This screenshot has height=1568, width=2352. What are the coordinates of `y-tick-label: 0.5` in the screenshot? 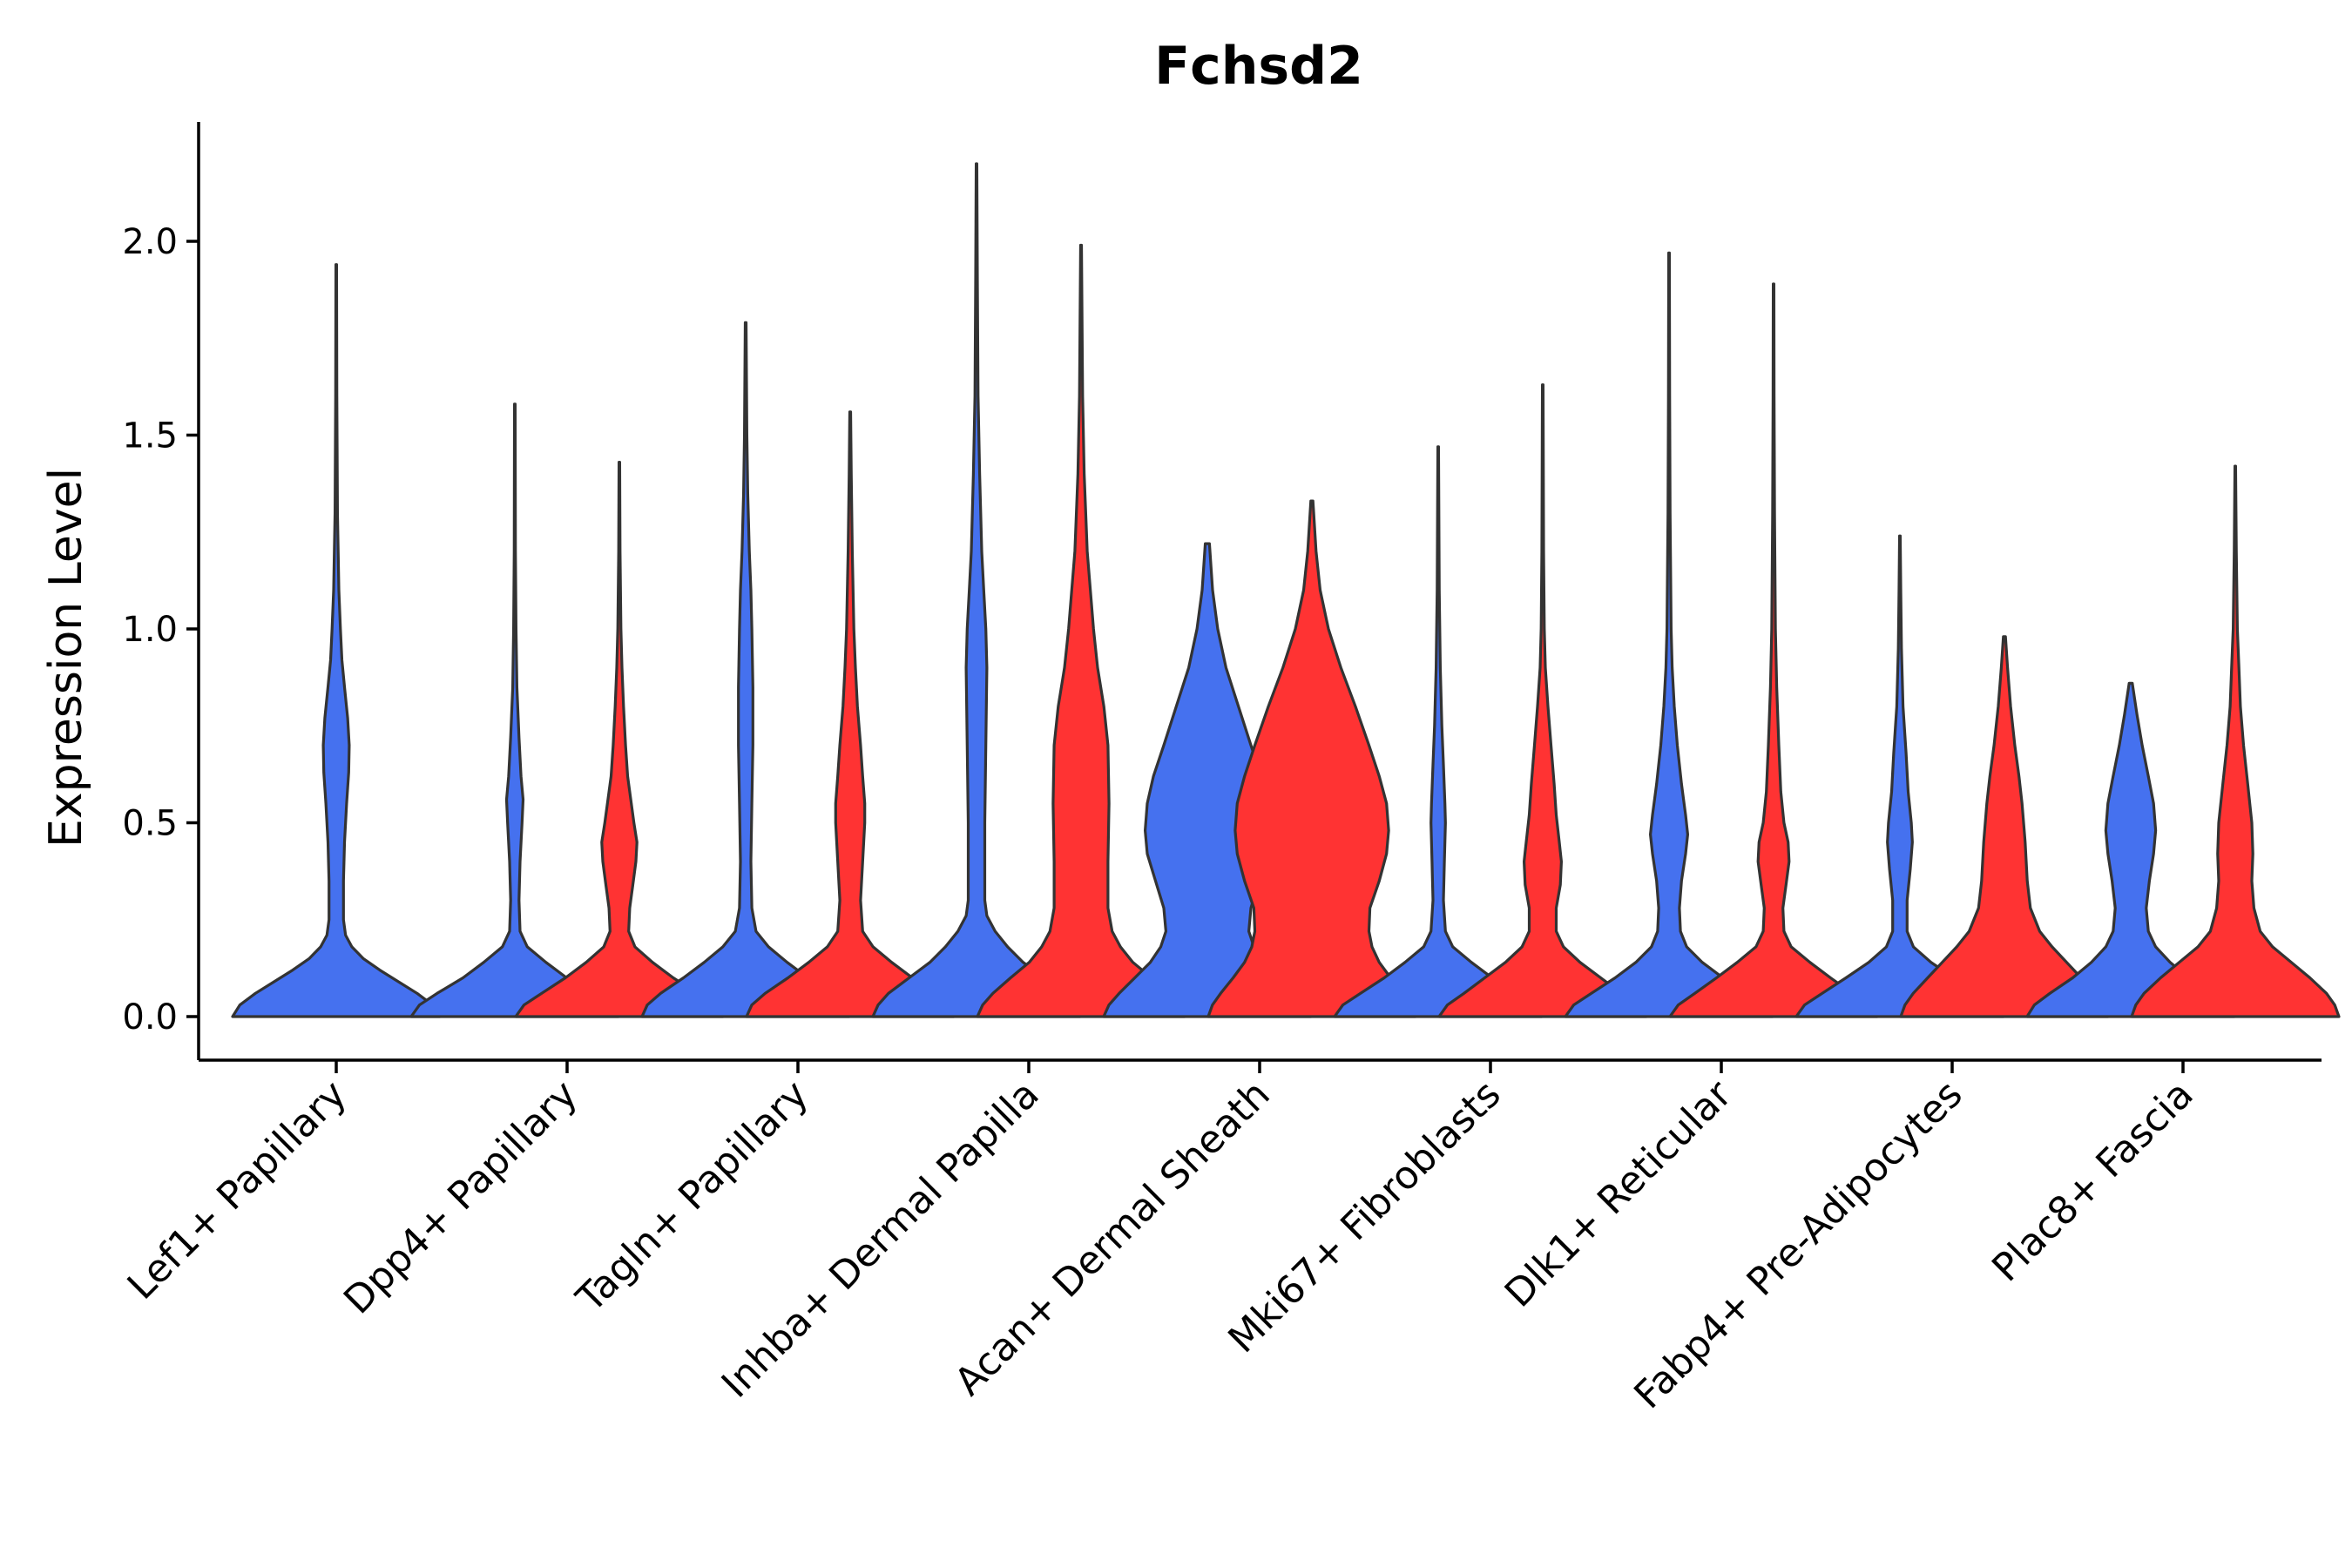 It's located at (150, 824).